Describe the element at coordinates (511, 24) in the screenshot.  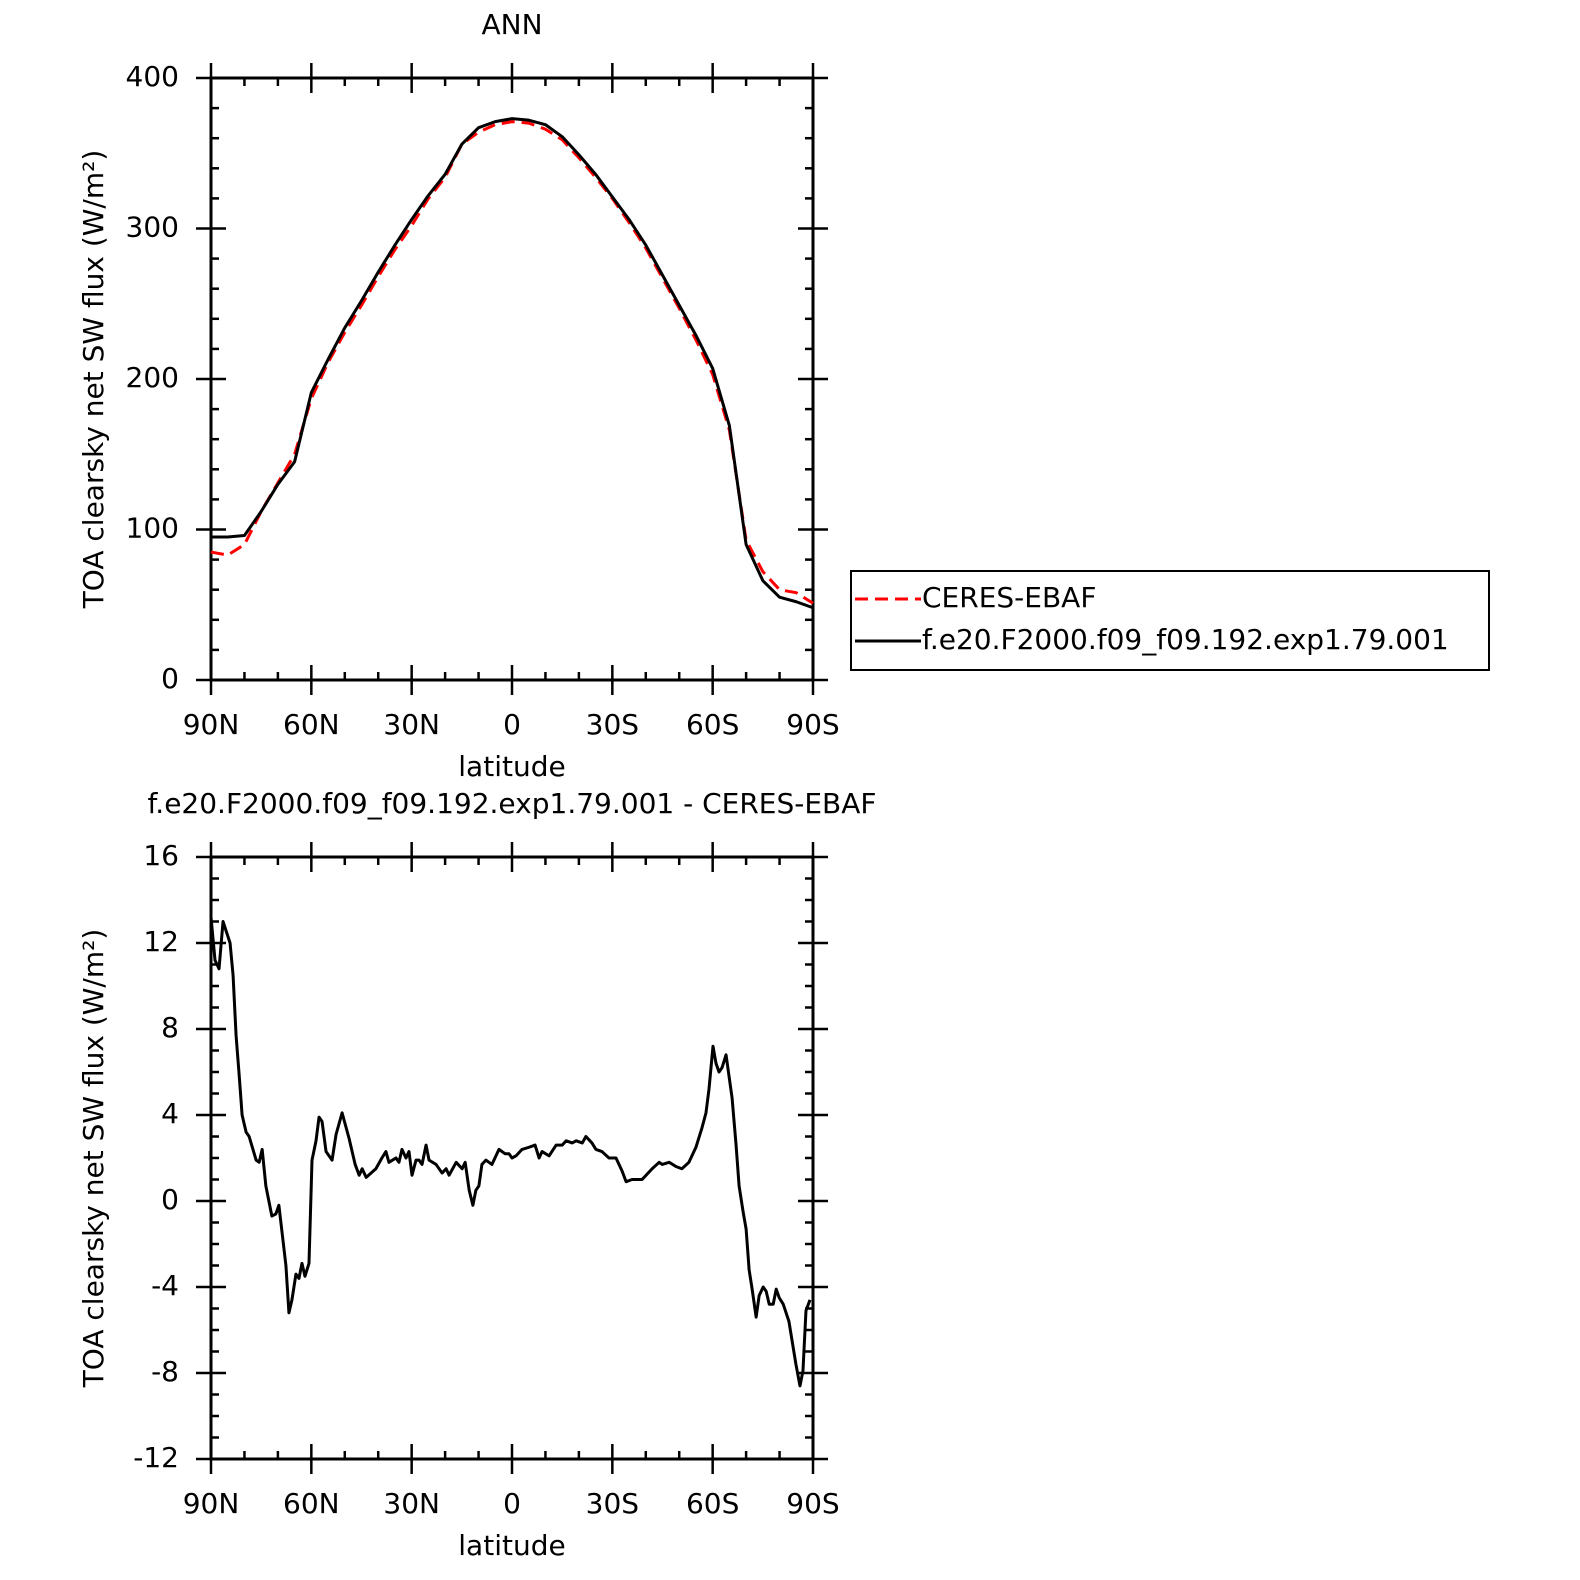
I see `chart-title: ANN` at that location.